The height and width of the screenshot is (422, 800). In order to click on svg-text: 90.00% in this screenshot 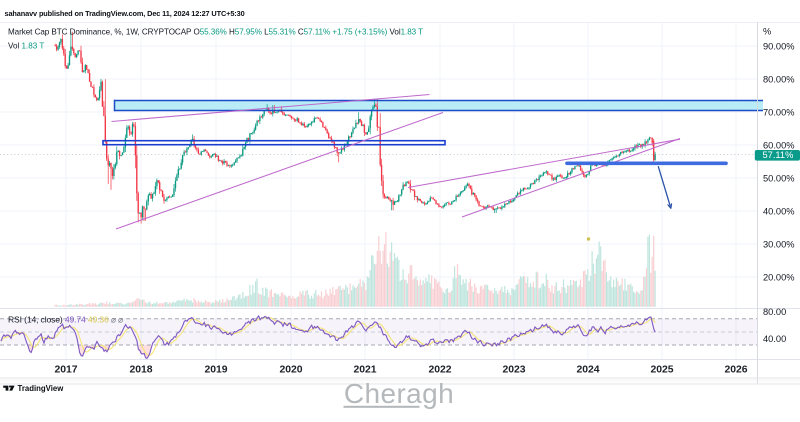, I will do `click(779, 46)`.